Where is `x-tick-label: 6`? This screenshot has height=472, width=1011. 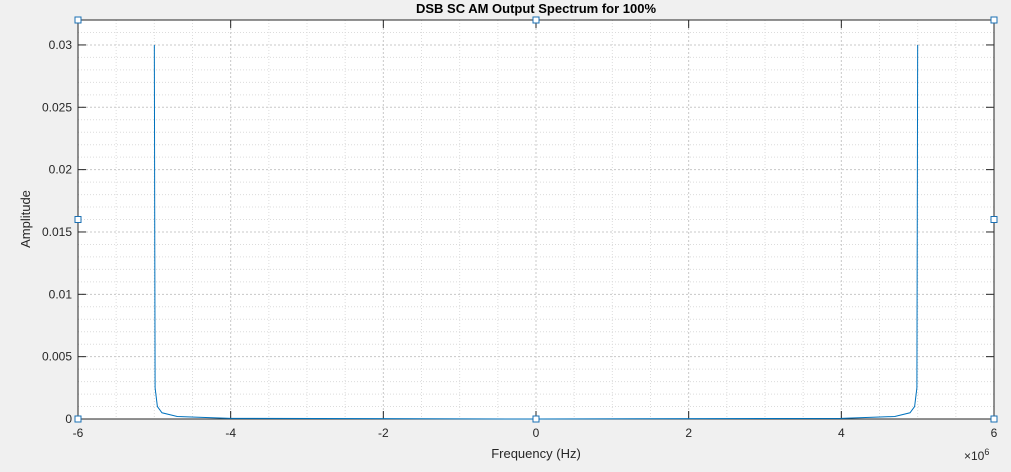
x-tick-label: 6 is located at coordinates (994, 433).